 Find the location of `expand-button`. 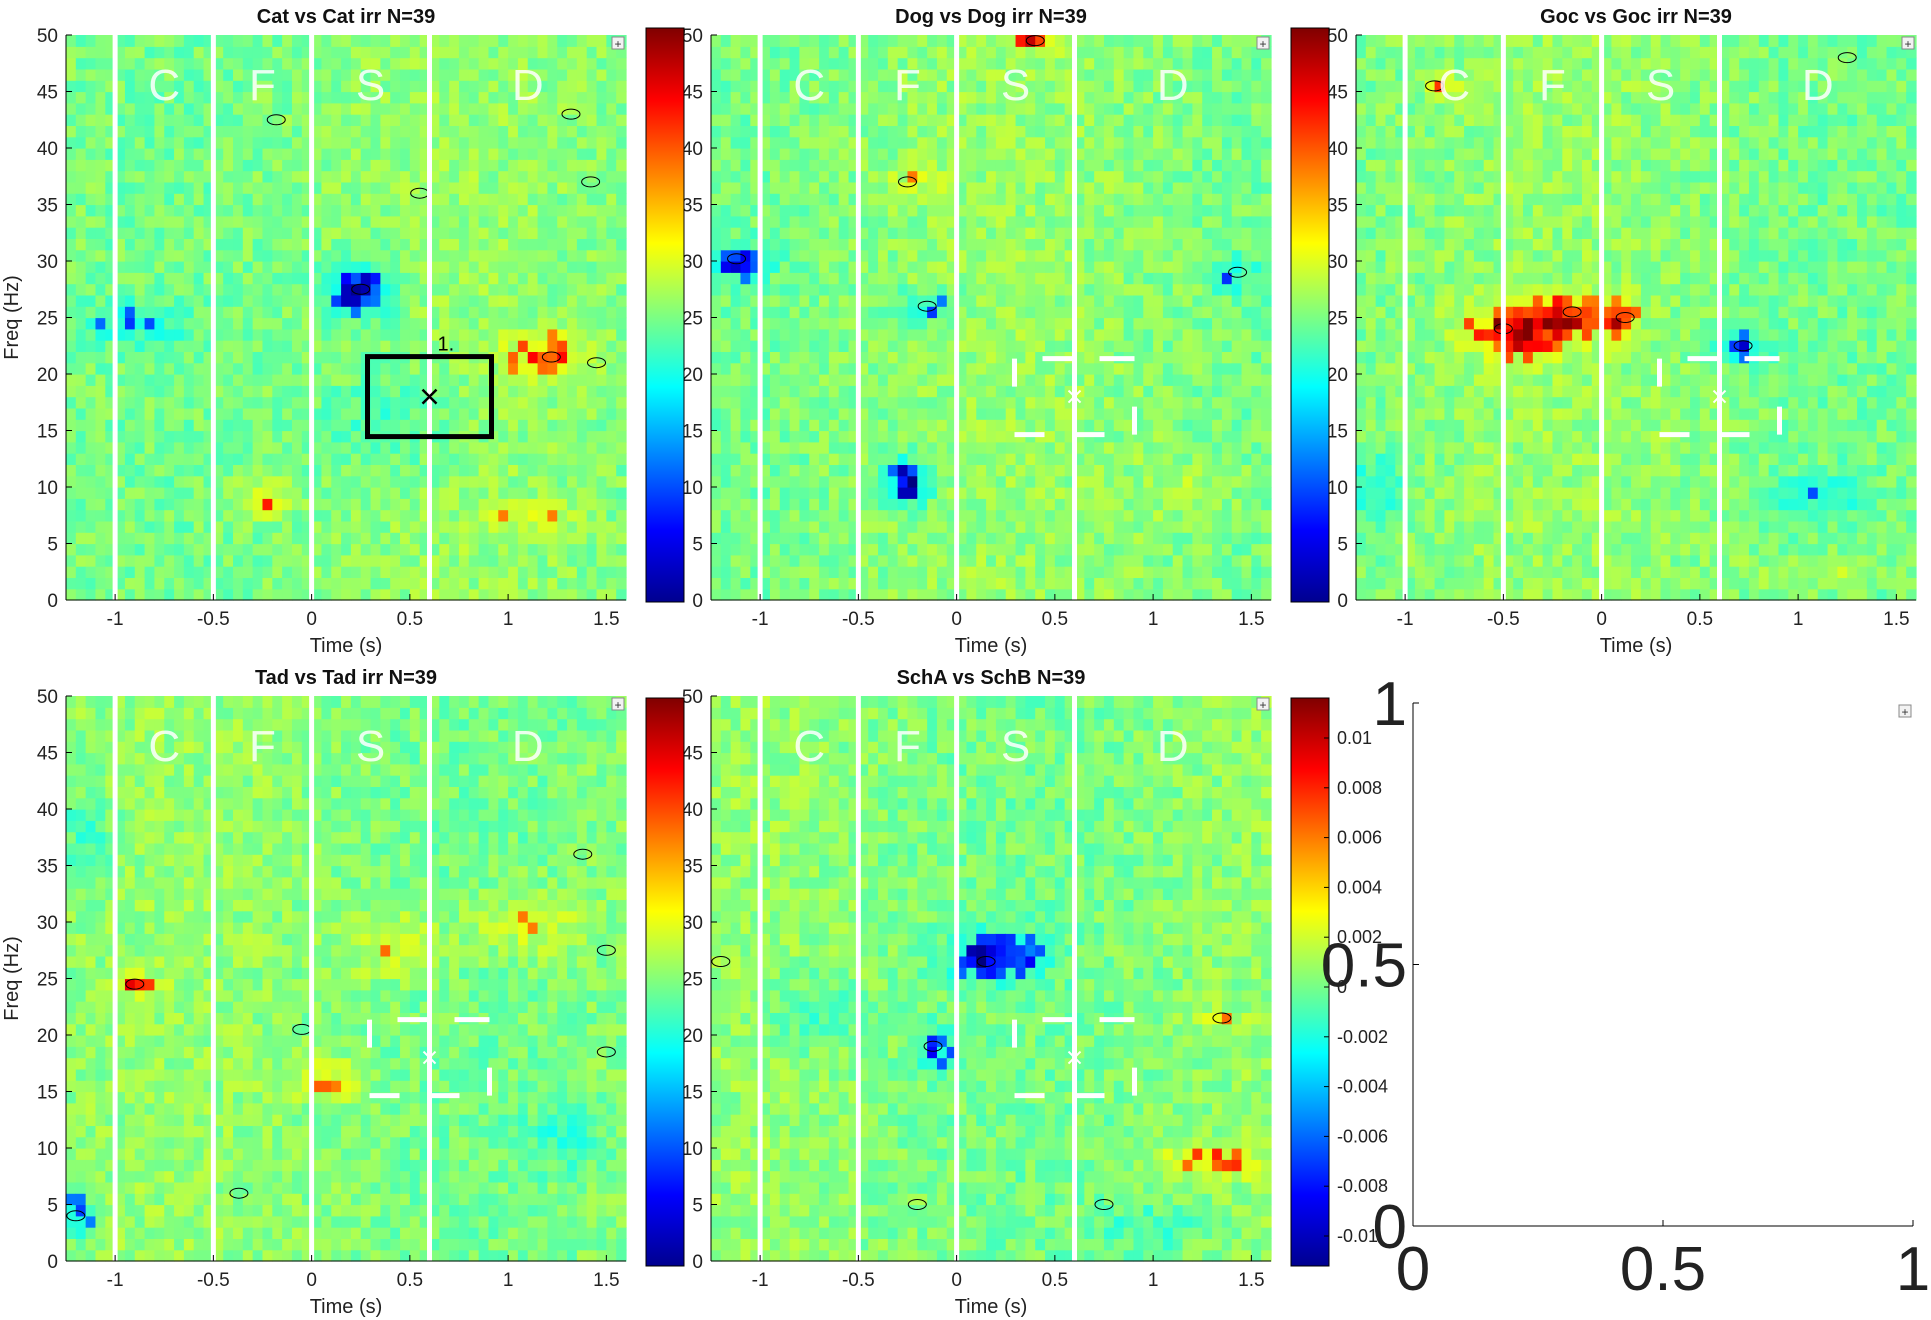

expand-button is located at coordinates (618, 43).